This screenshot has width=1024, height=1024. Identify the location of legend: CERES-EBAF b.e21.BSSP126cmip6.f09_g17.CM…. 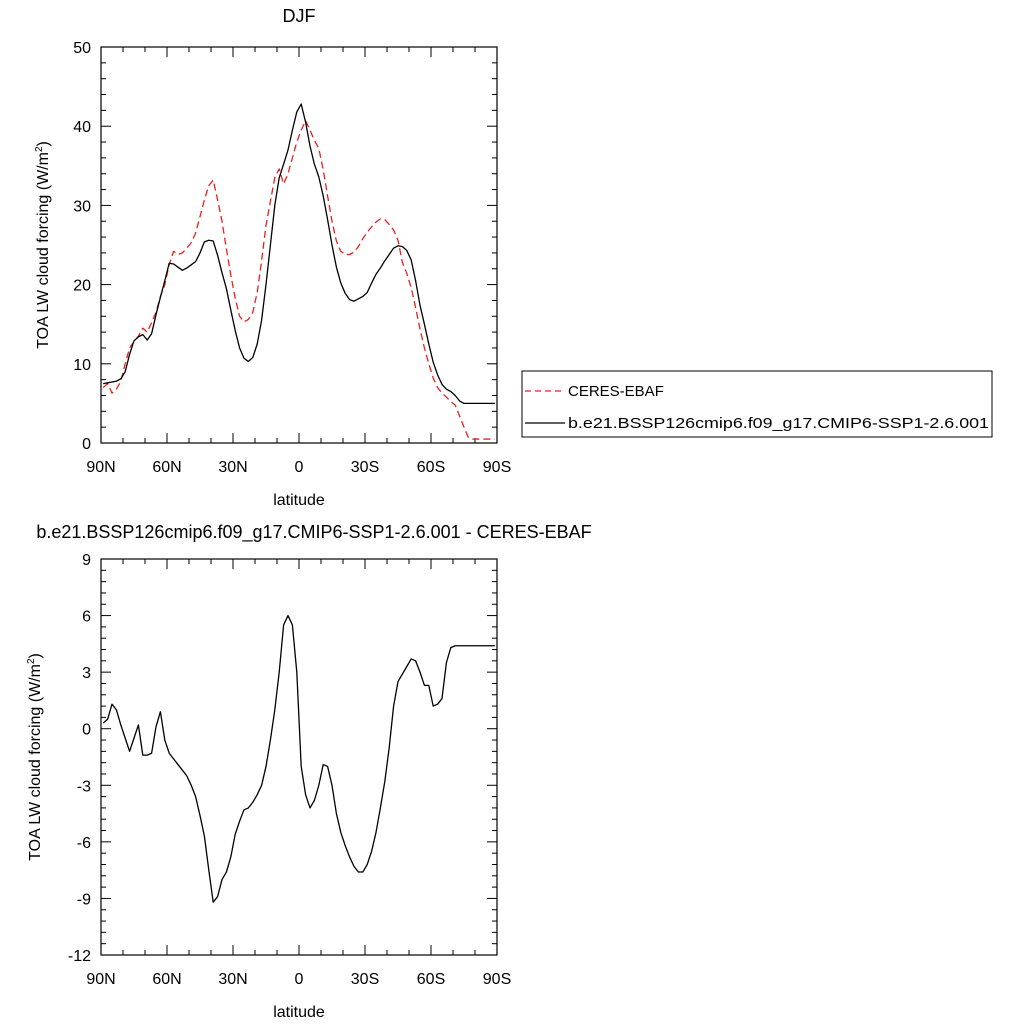
(757, 404).